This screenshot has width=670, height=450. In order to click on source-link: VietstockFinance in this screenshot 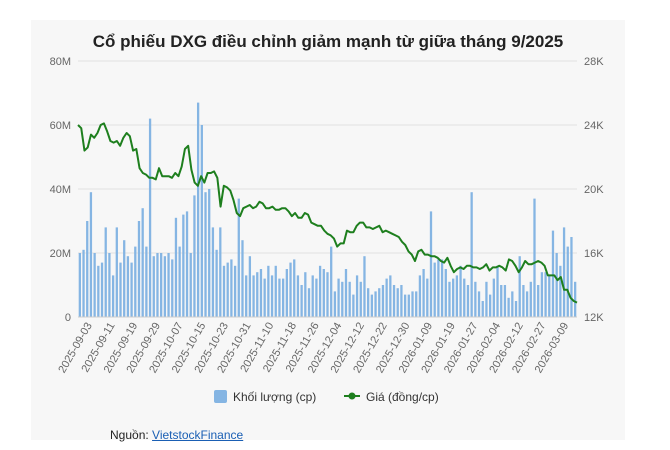, I will do `click(198, 435)`.